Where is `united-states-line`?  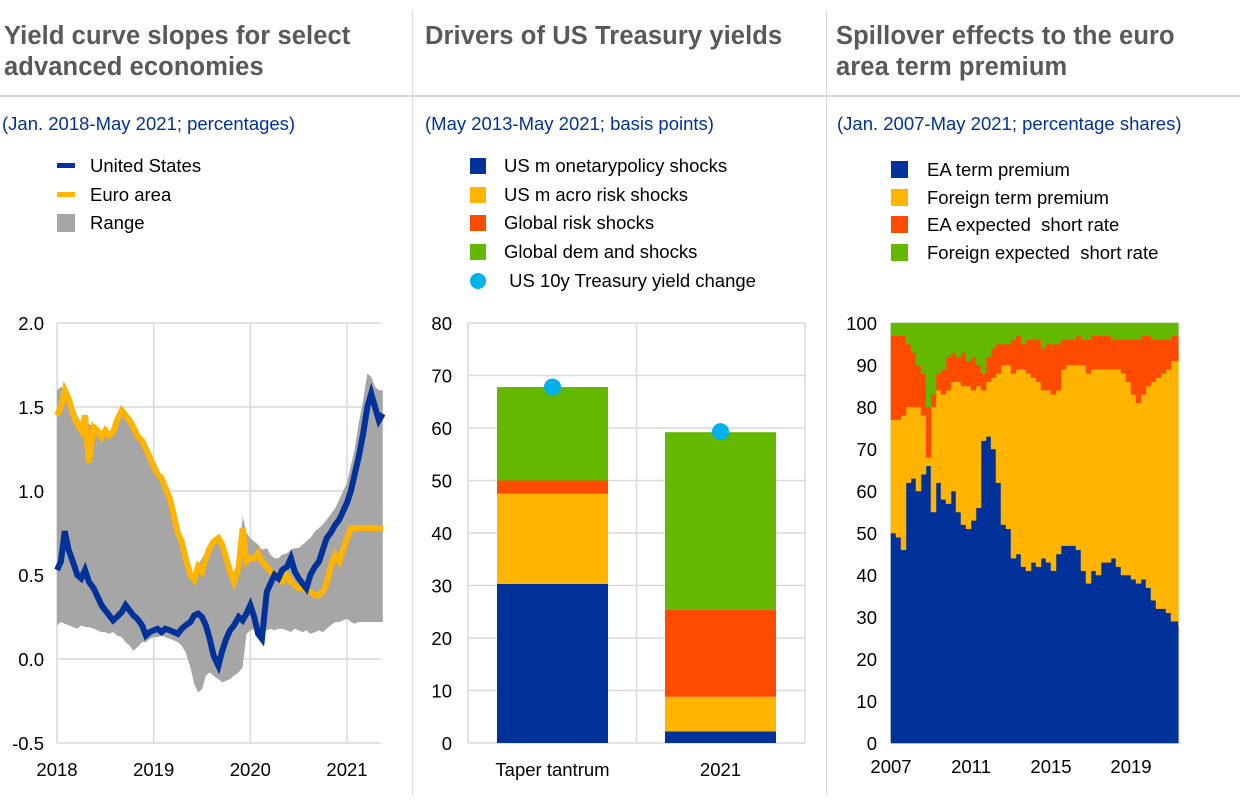 united-states-line is located at coordinates (220, 528).